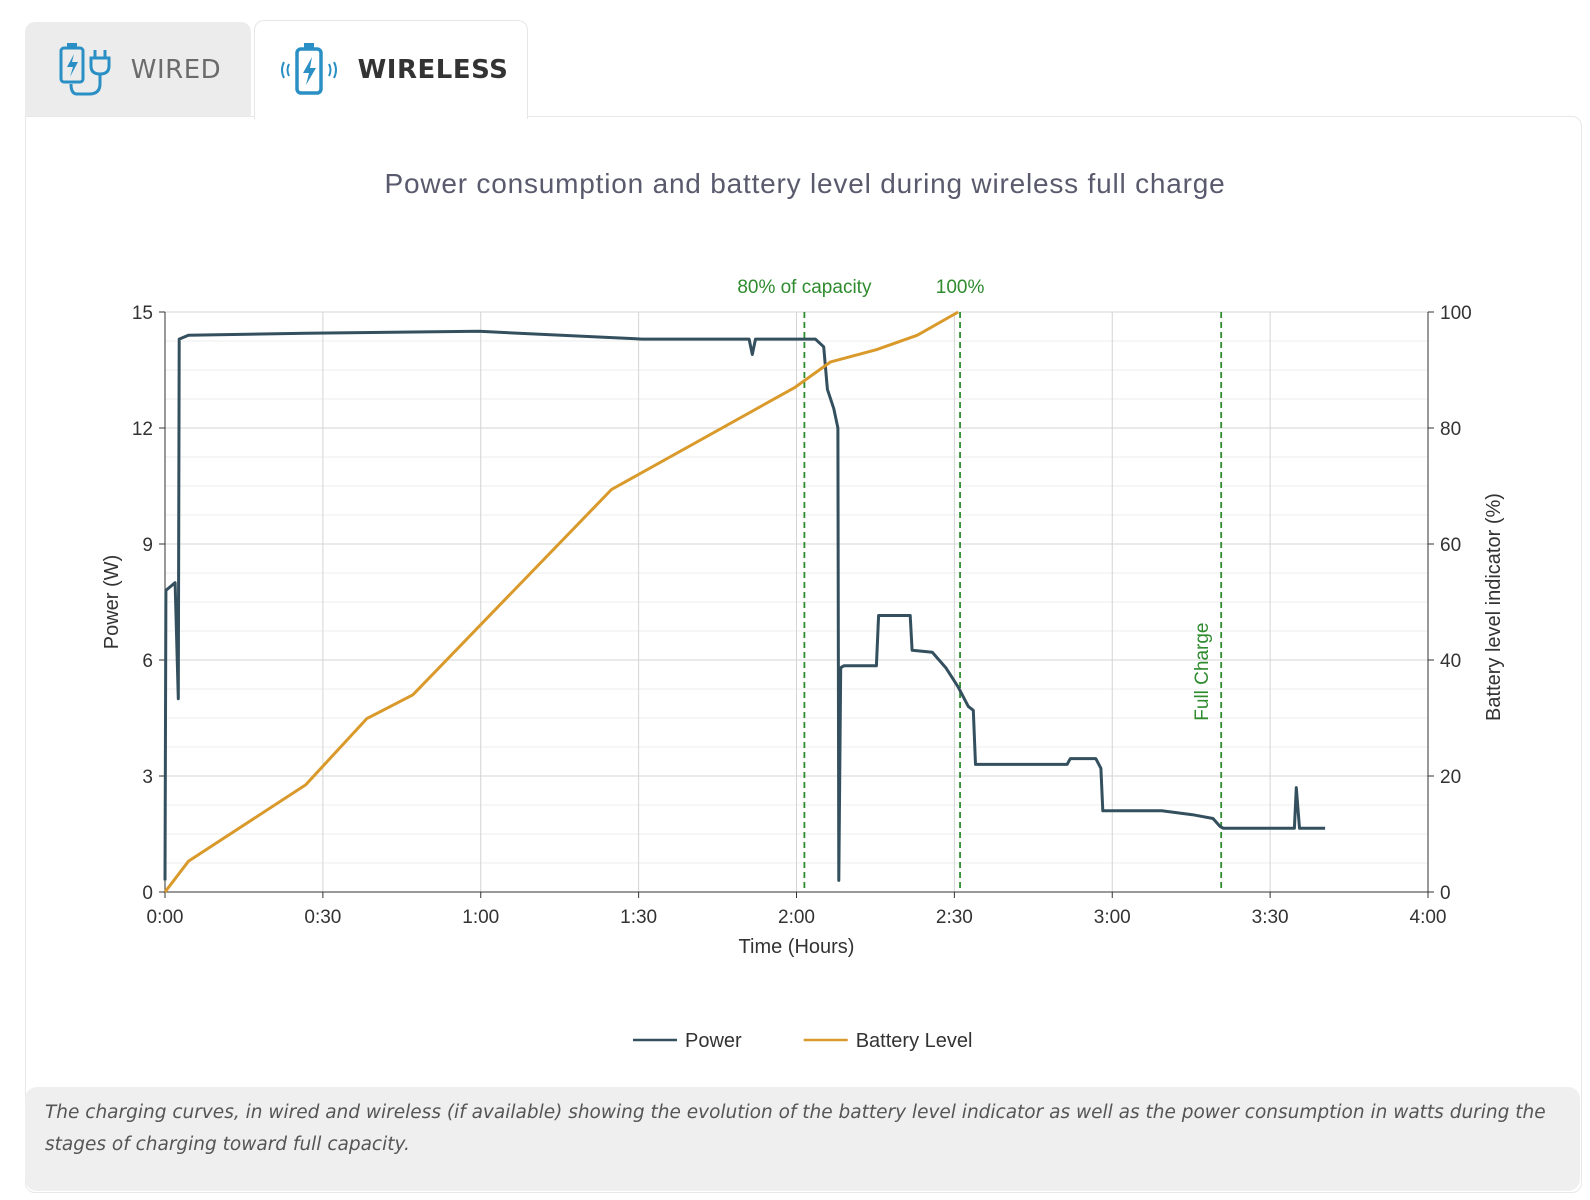 This screenshot has height=1200, width=1590. What do you see at coordinates (713, 1041) in the screenshot?
I see `legend-label: Power` at bounding box center [713, 1041].